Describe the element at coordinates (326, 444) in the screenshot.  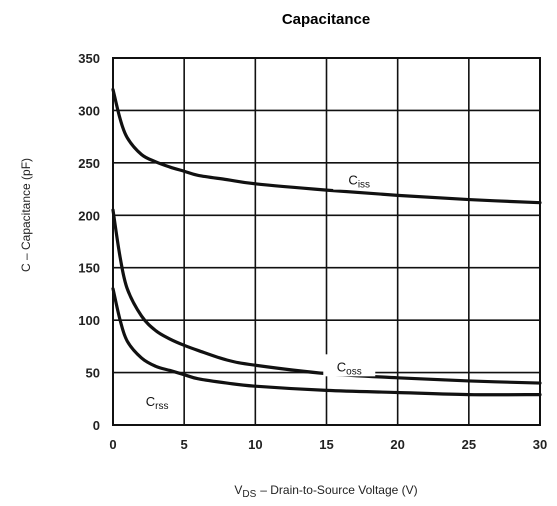
I see `x-tick-label: 15` at that location.